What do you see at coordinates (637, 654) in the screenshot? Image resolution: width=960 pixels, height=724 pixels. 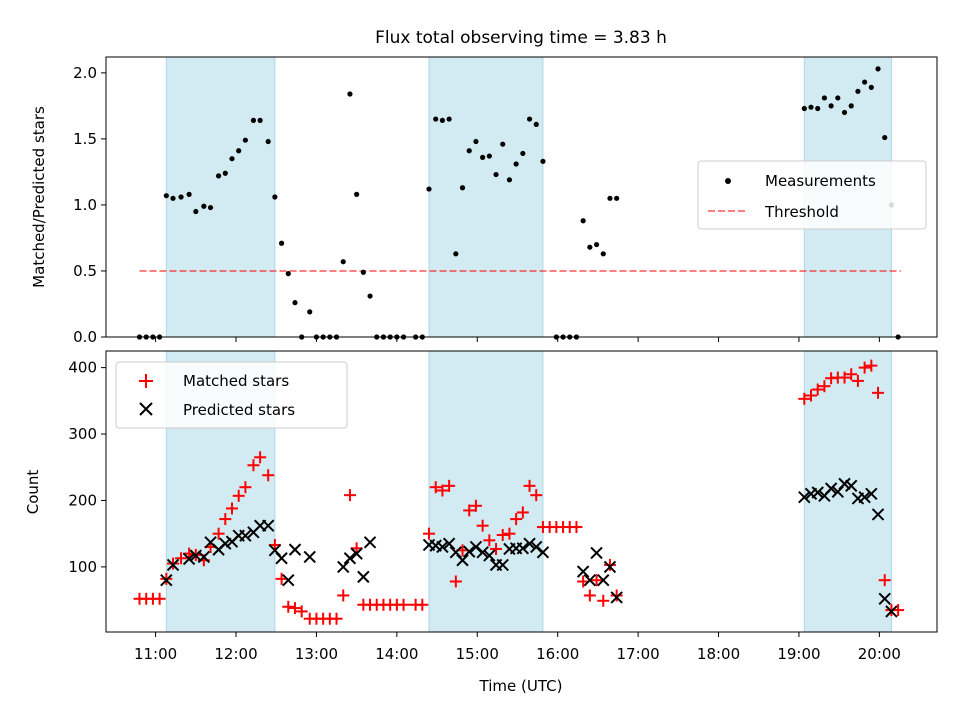 I see `x-tick-label: 17:00` at bounding box center [637, 654].